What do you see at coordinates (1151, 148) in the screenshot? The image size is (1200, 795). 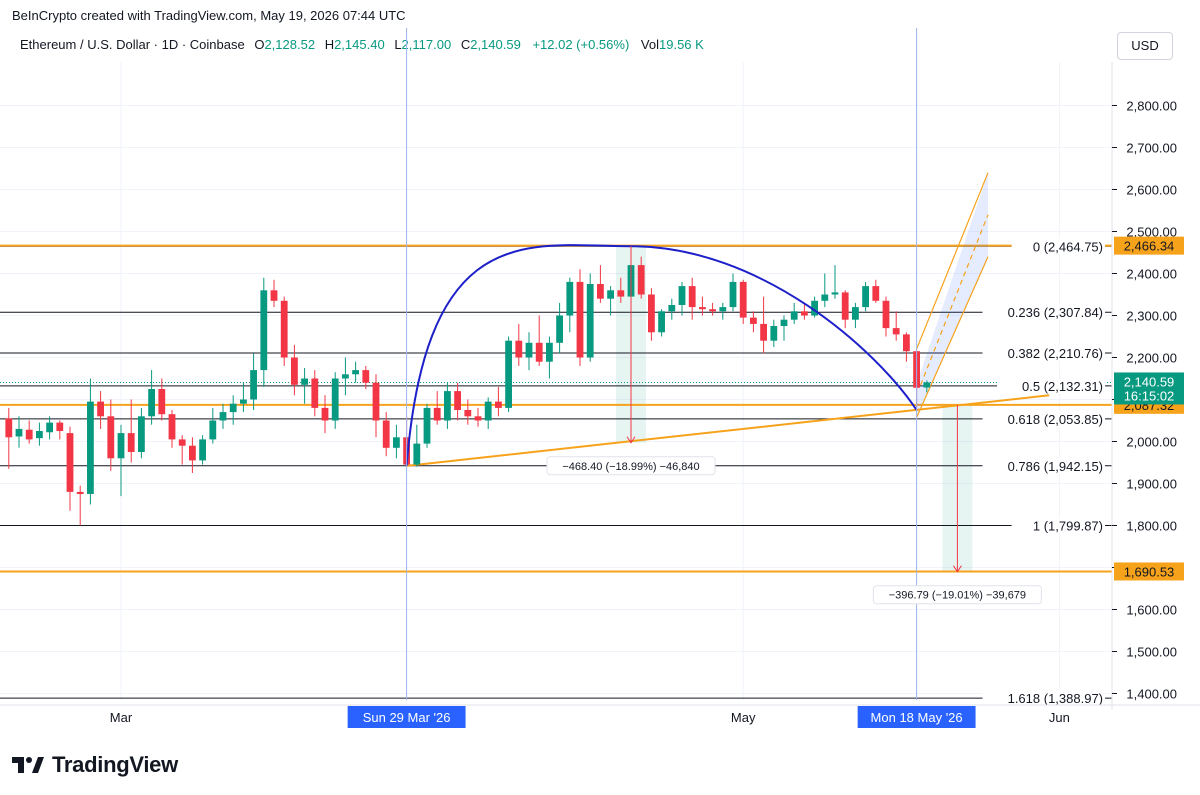 I see `price-tick-label: 2,700.00` at bounding box center [1151, 148].